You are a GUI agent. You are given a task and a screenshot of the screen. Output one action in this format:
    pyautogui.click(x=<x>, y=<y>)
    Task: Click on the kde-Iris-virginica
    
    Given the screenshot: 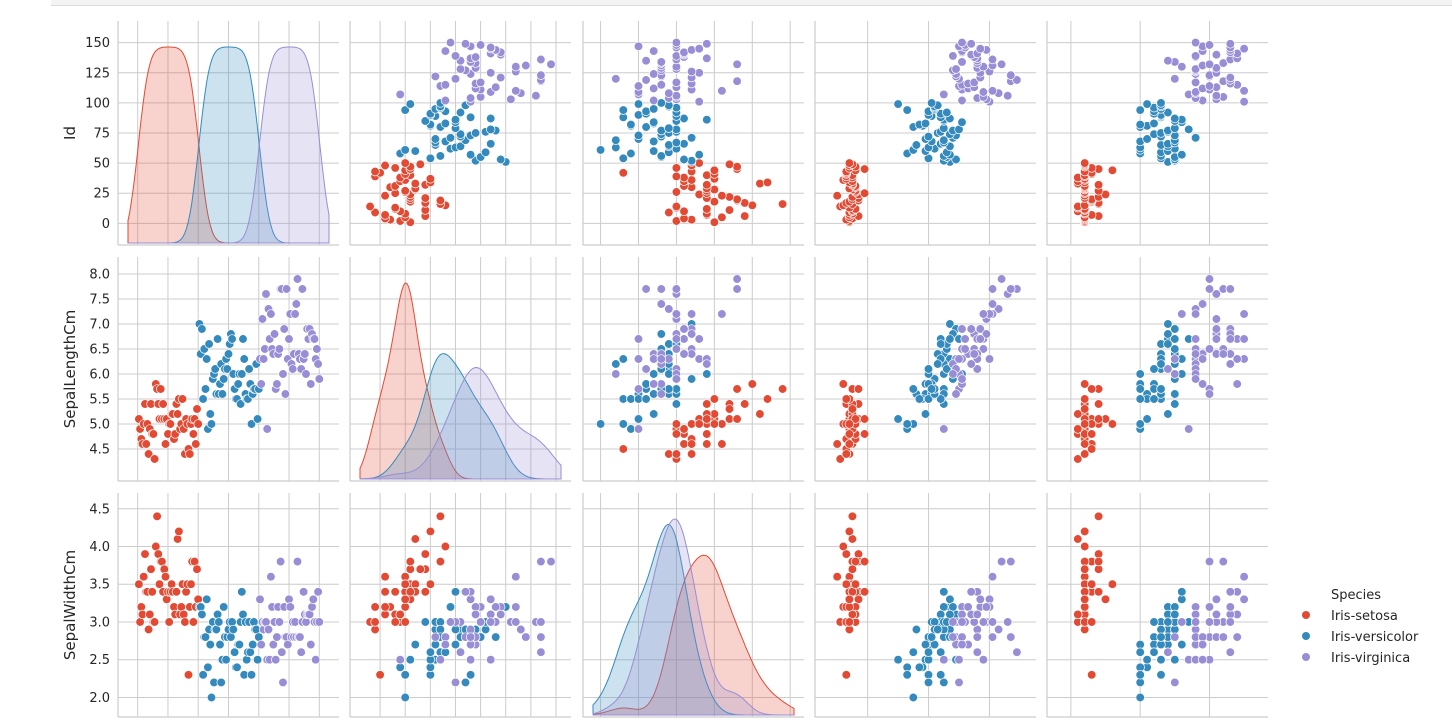 What is the action you would take?
    pyautogui.click(x=693, y=617)
    